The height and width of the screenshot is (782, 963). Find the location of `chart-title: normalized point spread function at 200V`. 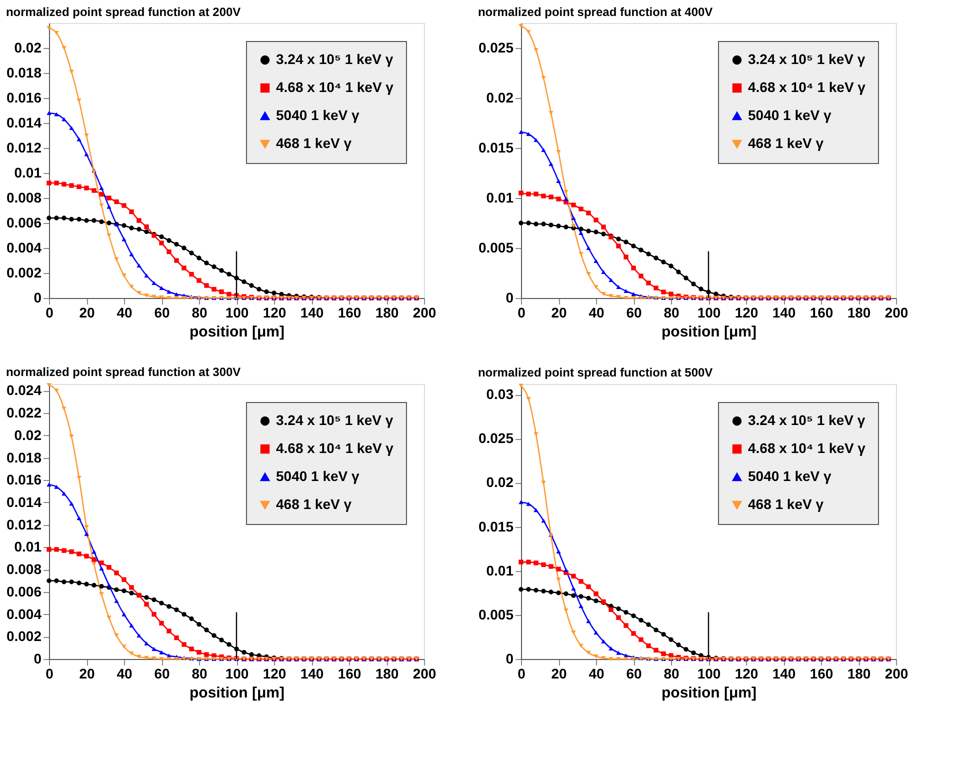

chart-title: normalized point spread function at 200V is located at coordinates (123, 12).